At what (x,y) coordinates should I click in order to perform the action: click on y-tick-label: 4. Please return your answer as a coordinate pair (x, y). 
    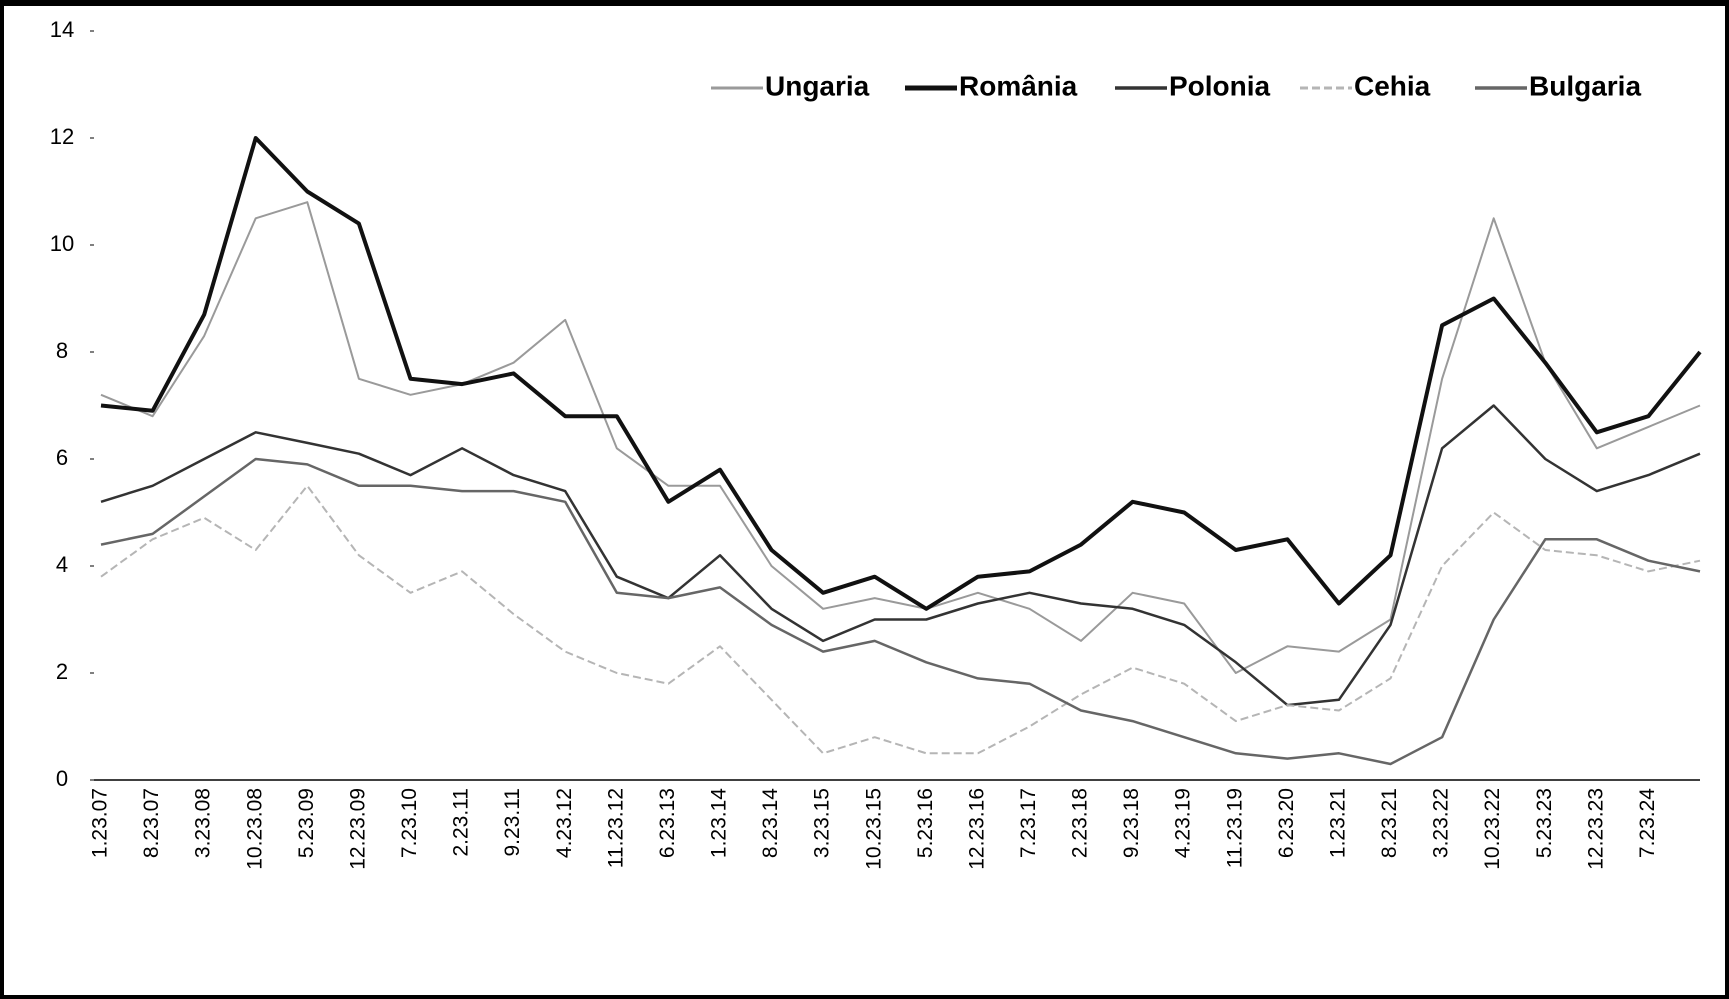
    Looking at the image, I should click on (62, 564).